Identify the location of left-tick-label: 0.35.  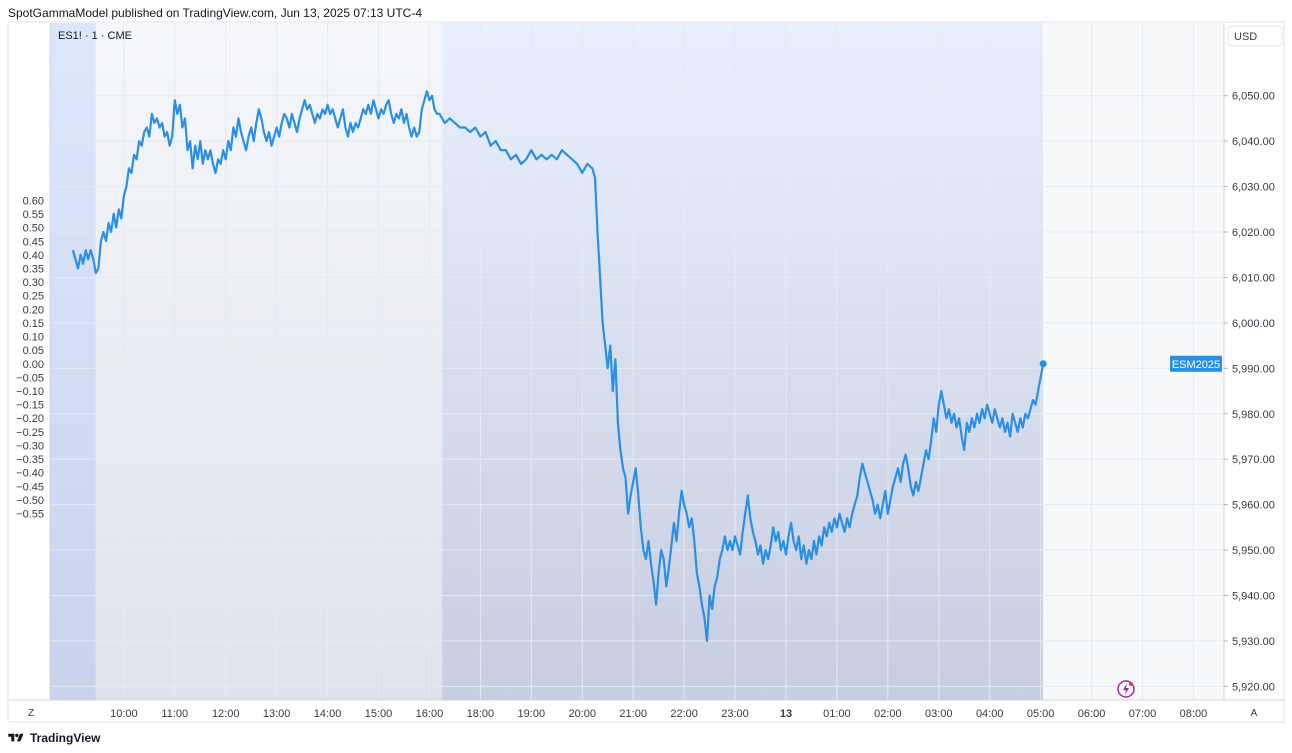
(33, 269).